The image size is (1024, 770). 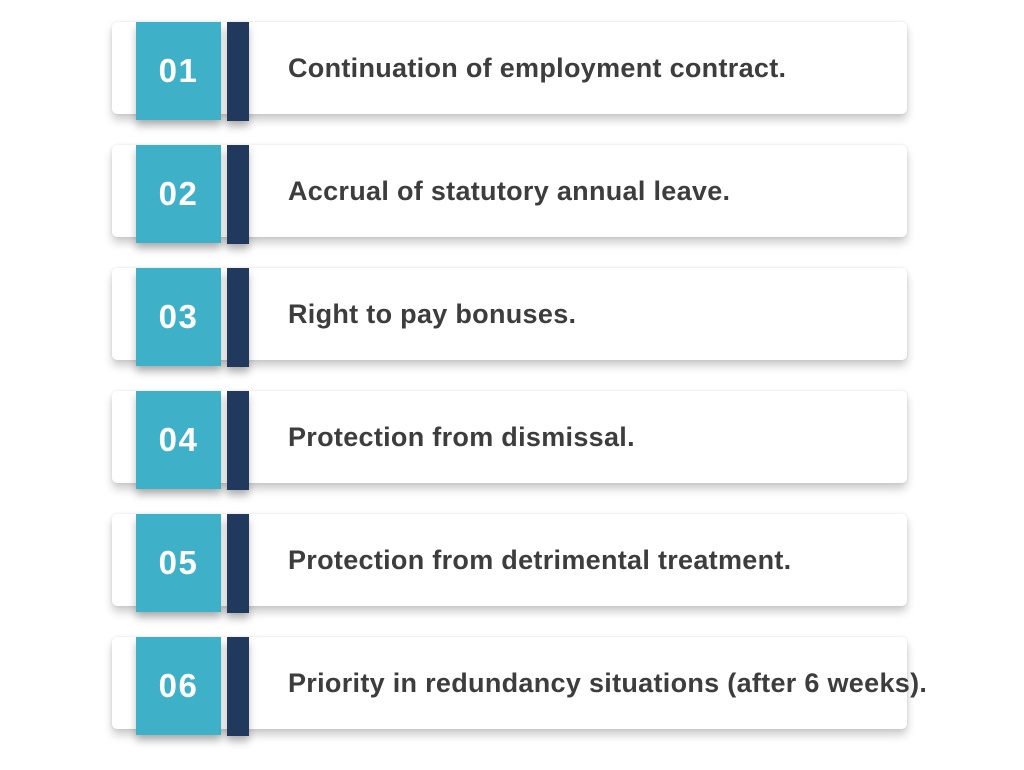 What do you see at coordinates (178, 317) in the screenshot?
I see `item-number-badge: 03` at bounding box center [178, 317].